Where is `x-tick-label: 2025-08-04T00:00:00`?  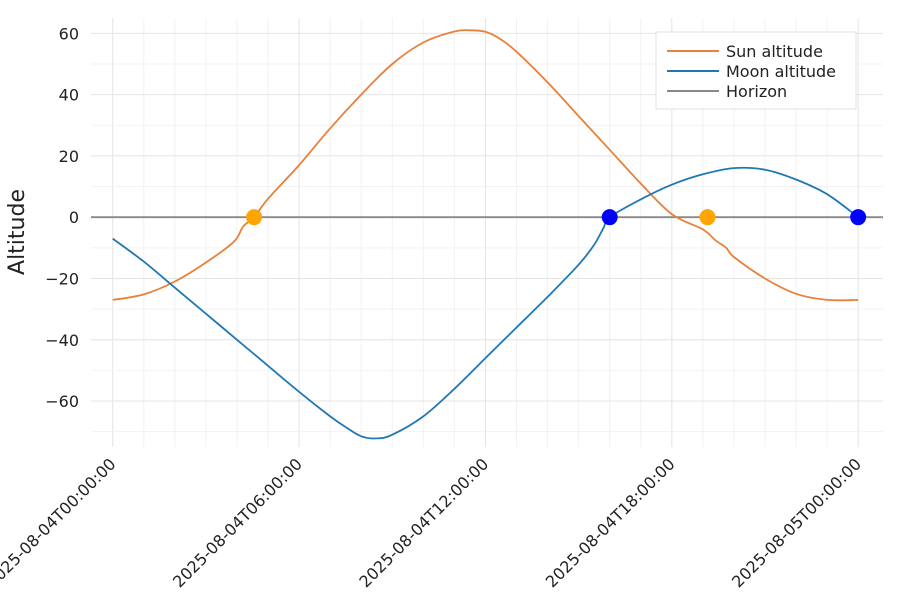
x-tick-label: 2025-08-04T00:00:00 is located at coordinates (60, 522).